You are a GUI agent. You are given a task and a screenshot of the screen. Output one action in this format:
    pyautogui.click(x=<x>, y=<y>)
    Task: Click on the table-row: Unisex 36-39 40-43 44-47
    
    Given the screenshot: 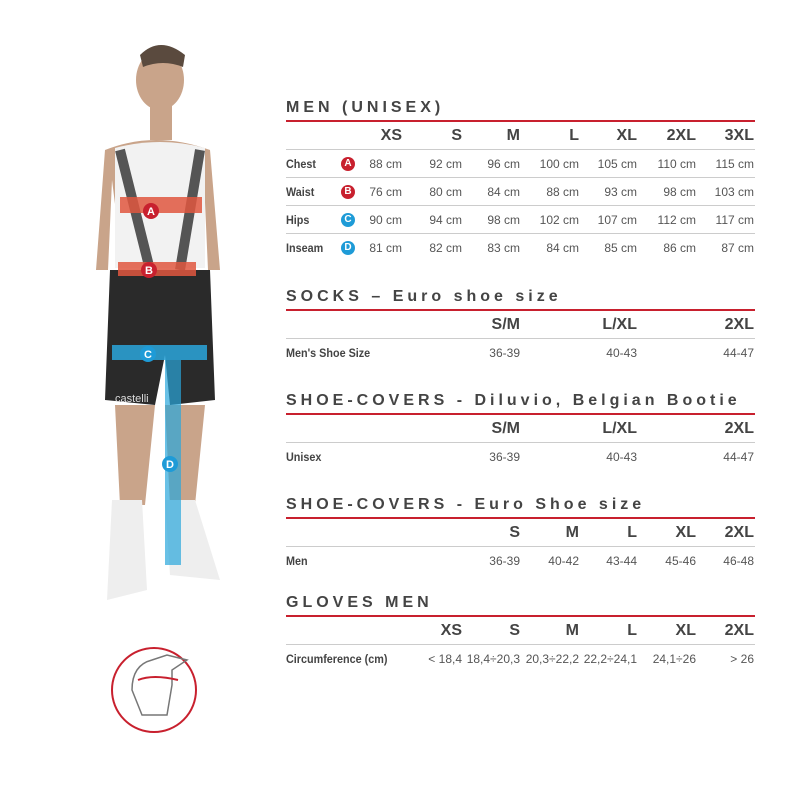 What is the action you would take?
    pyautogui.click(x=520, y=457)
    